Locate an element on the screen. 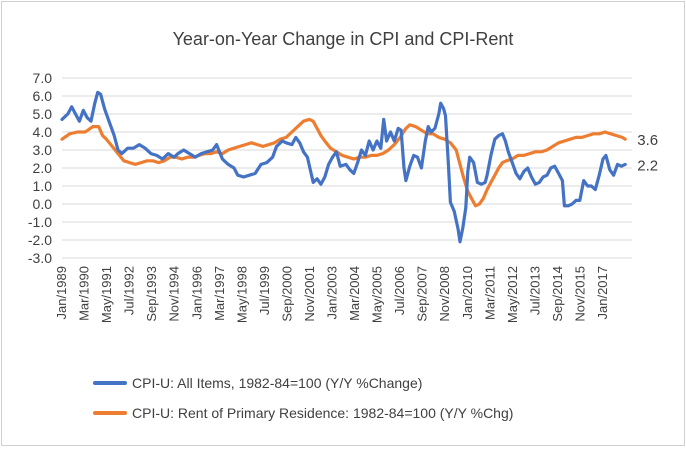 The height and width of the screenshot is (450, 686). x-tick-label: Jan/1996 is located at coordinates (196, 293).